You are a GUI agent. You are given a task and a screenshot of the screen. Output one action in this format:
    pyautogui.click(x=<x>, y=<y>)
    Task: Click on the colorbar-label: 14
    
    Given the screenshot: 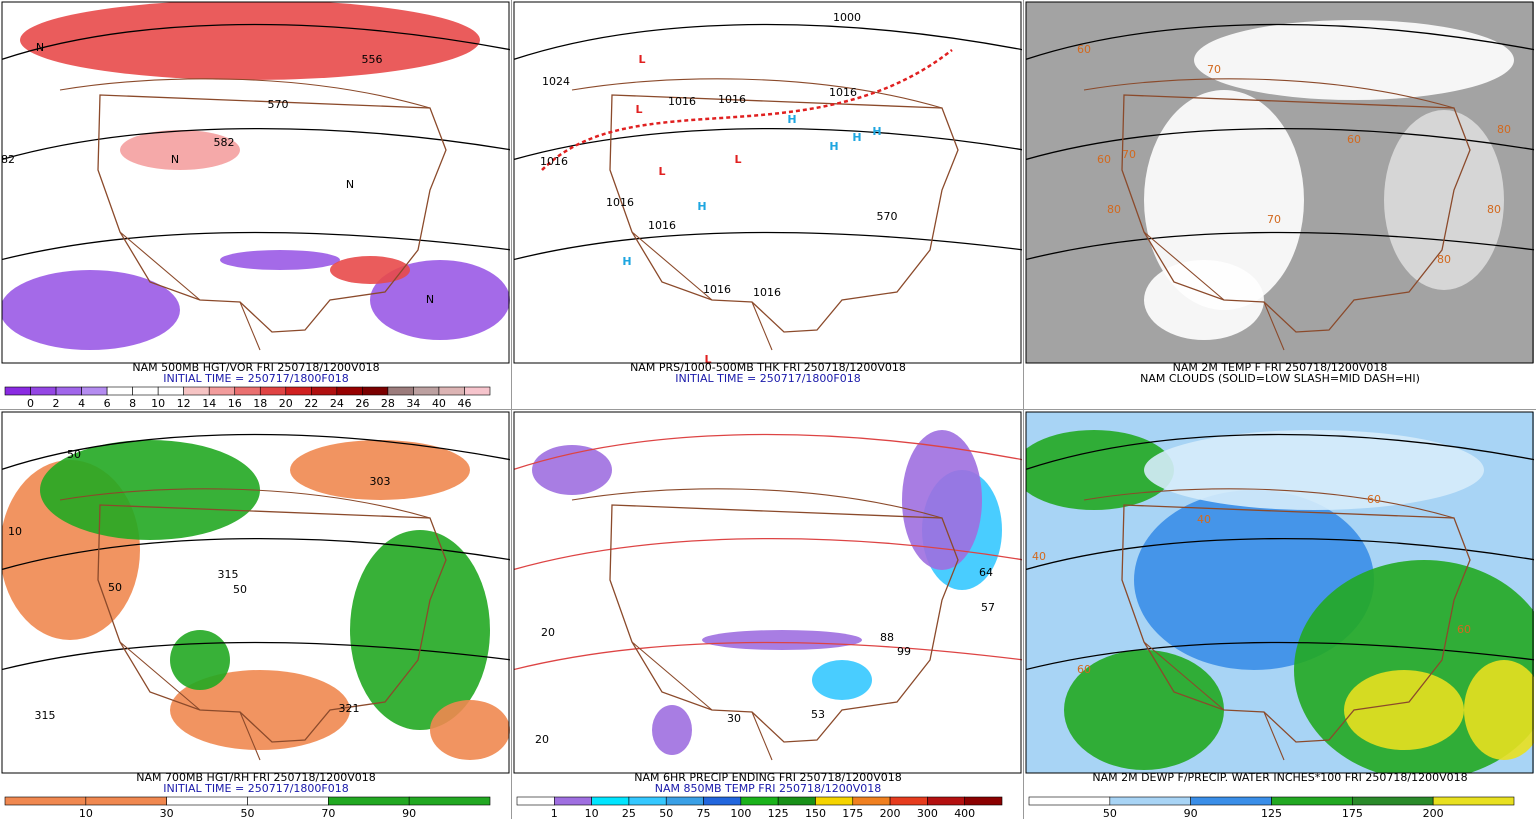 What is the action you would take?
    pyautogui.click(x=209, y=403)
    